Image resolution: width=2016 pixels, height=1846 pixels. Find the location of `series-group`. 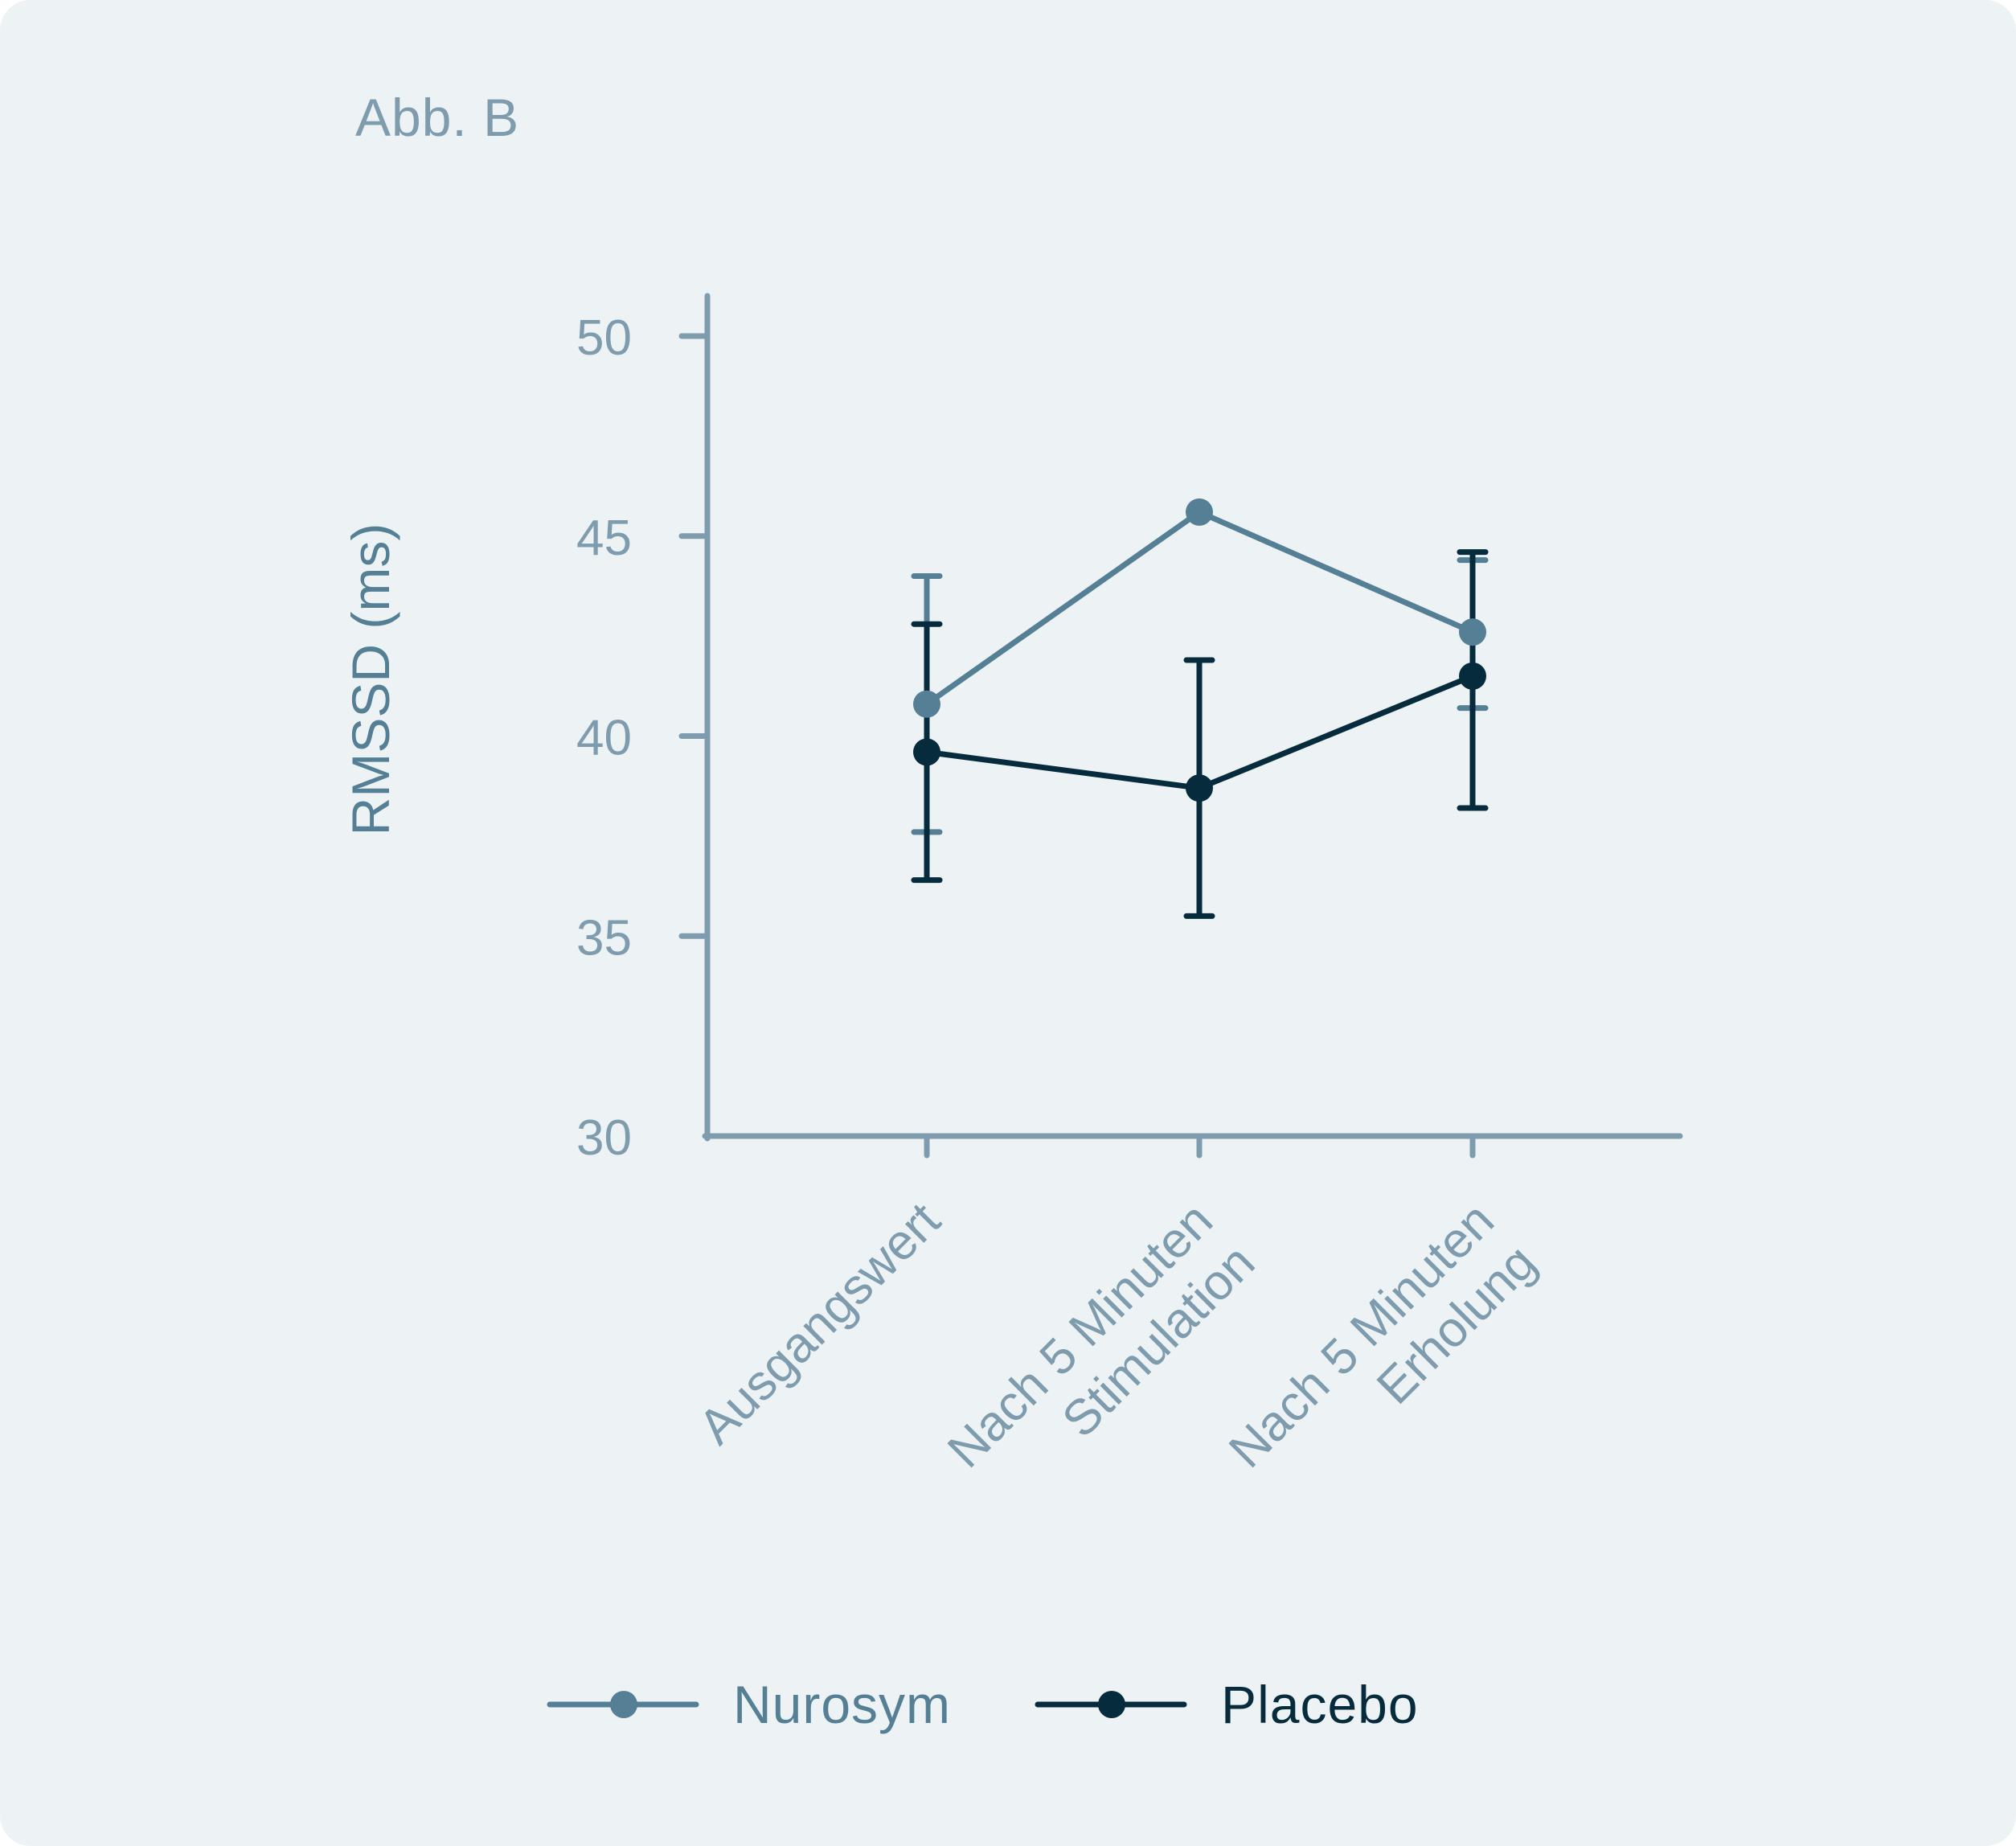

series-group is located at coordinates (1200, 708).